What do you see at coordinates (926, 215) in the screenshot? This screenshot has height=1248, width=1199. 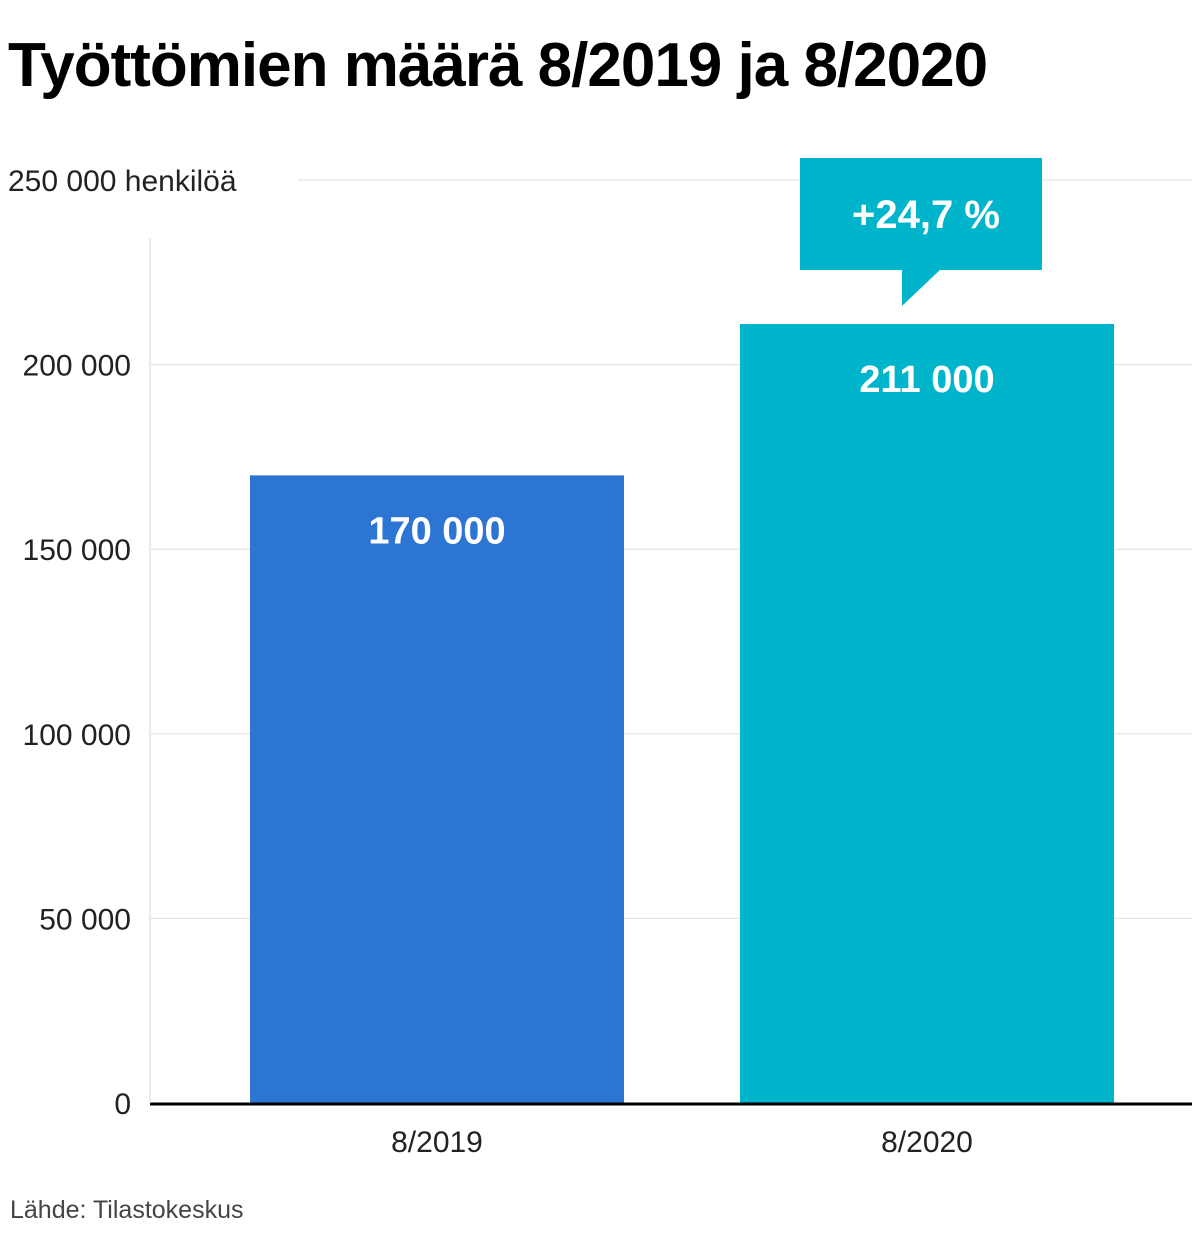 I see `callout-label: +24,7 %` at bounding box center [926, 215].